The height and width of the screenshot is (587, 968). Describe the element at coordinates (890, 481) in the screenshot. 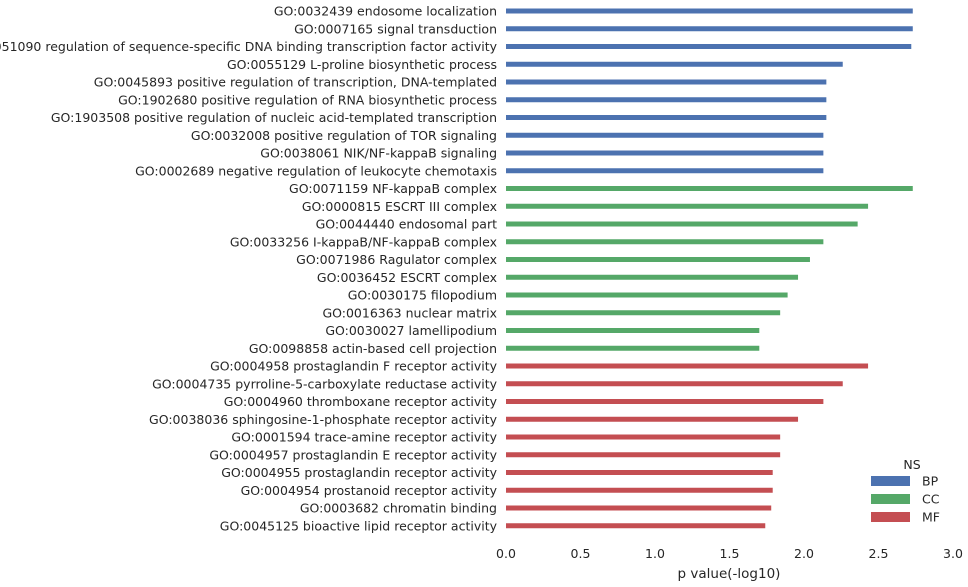

I see `legend-swatch-bp` at that location.